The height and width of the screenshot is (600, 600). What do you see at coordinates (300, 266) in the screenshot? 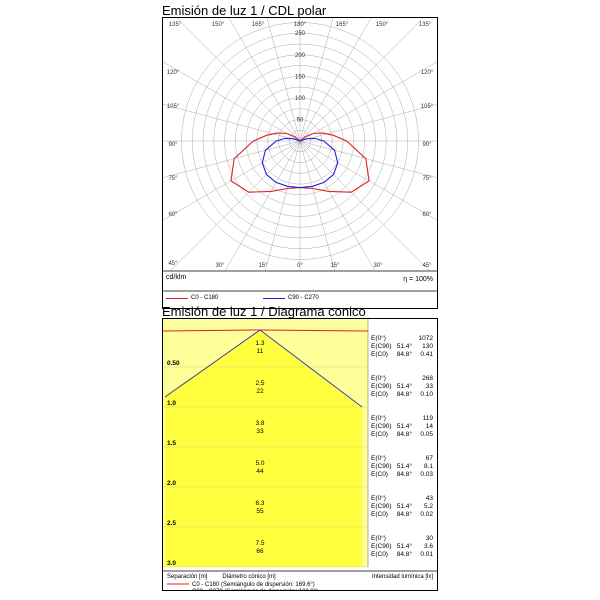
I see `polar-angle-label: 0°` at bounding box center [300, 266].